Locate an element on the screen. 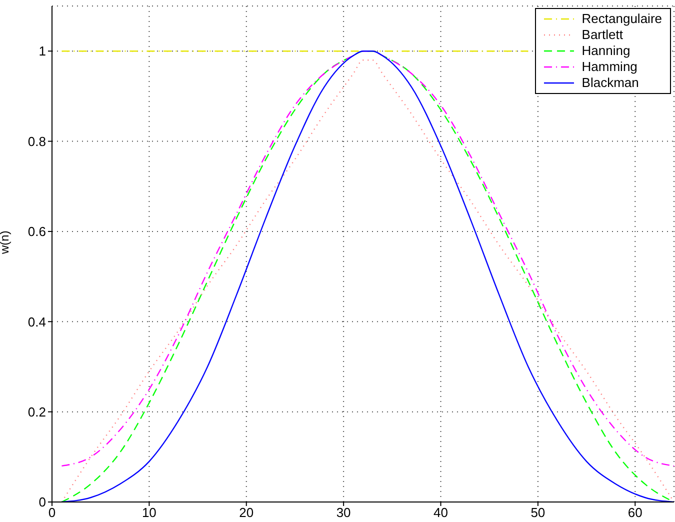 This screenshot has width=675, height=522. y-tick-label: 1 is located at coordinates (42, 51).